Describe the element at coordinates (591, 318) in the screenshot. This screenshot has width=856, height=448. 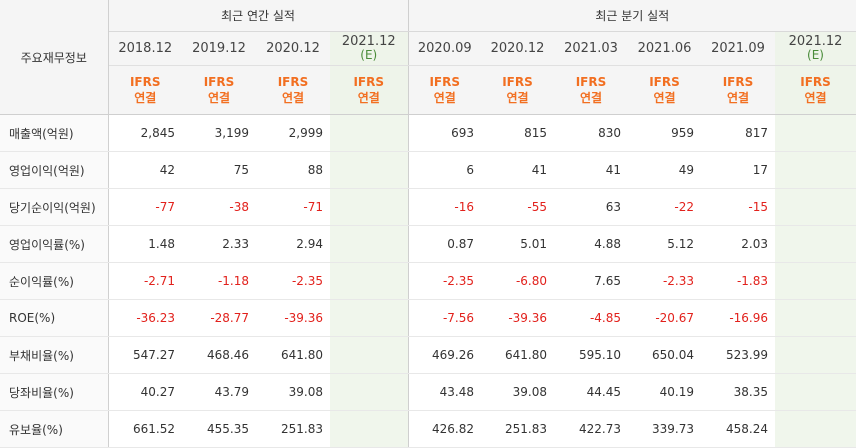
I see `table-cell: -4.85` at that location.